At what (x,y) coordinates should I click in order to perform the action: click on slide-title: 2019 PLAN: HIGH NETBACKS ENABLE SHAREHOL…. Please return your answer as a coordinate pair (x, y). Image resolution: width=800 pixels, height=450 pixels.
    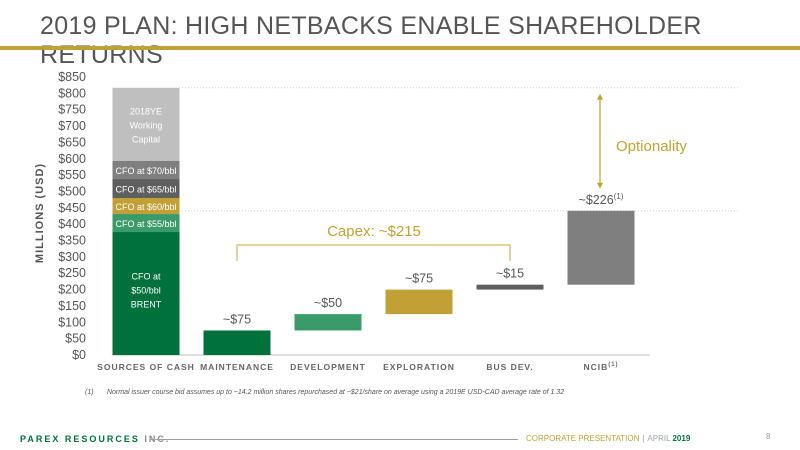
    Looking at the image, I should click on (371, 40).